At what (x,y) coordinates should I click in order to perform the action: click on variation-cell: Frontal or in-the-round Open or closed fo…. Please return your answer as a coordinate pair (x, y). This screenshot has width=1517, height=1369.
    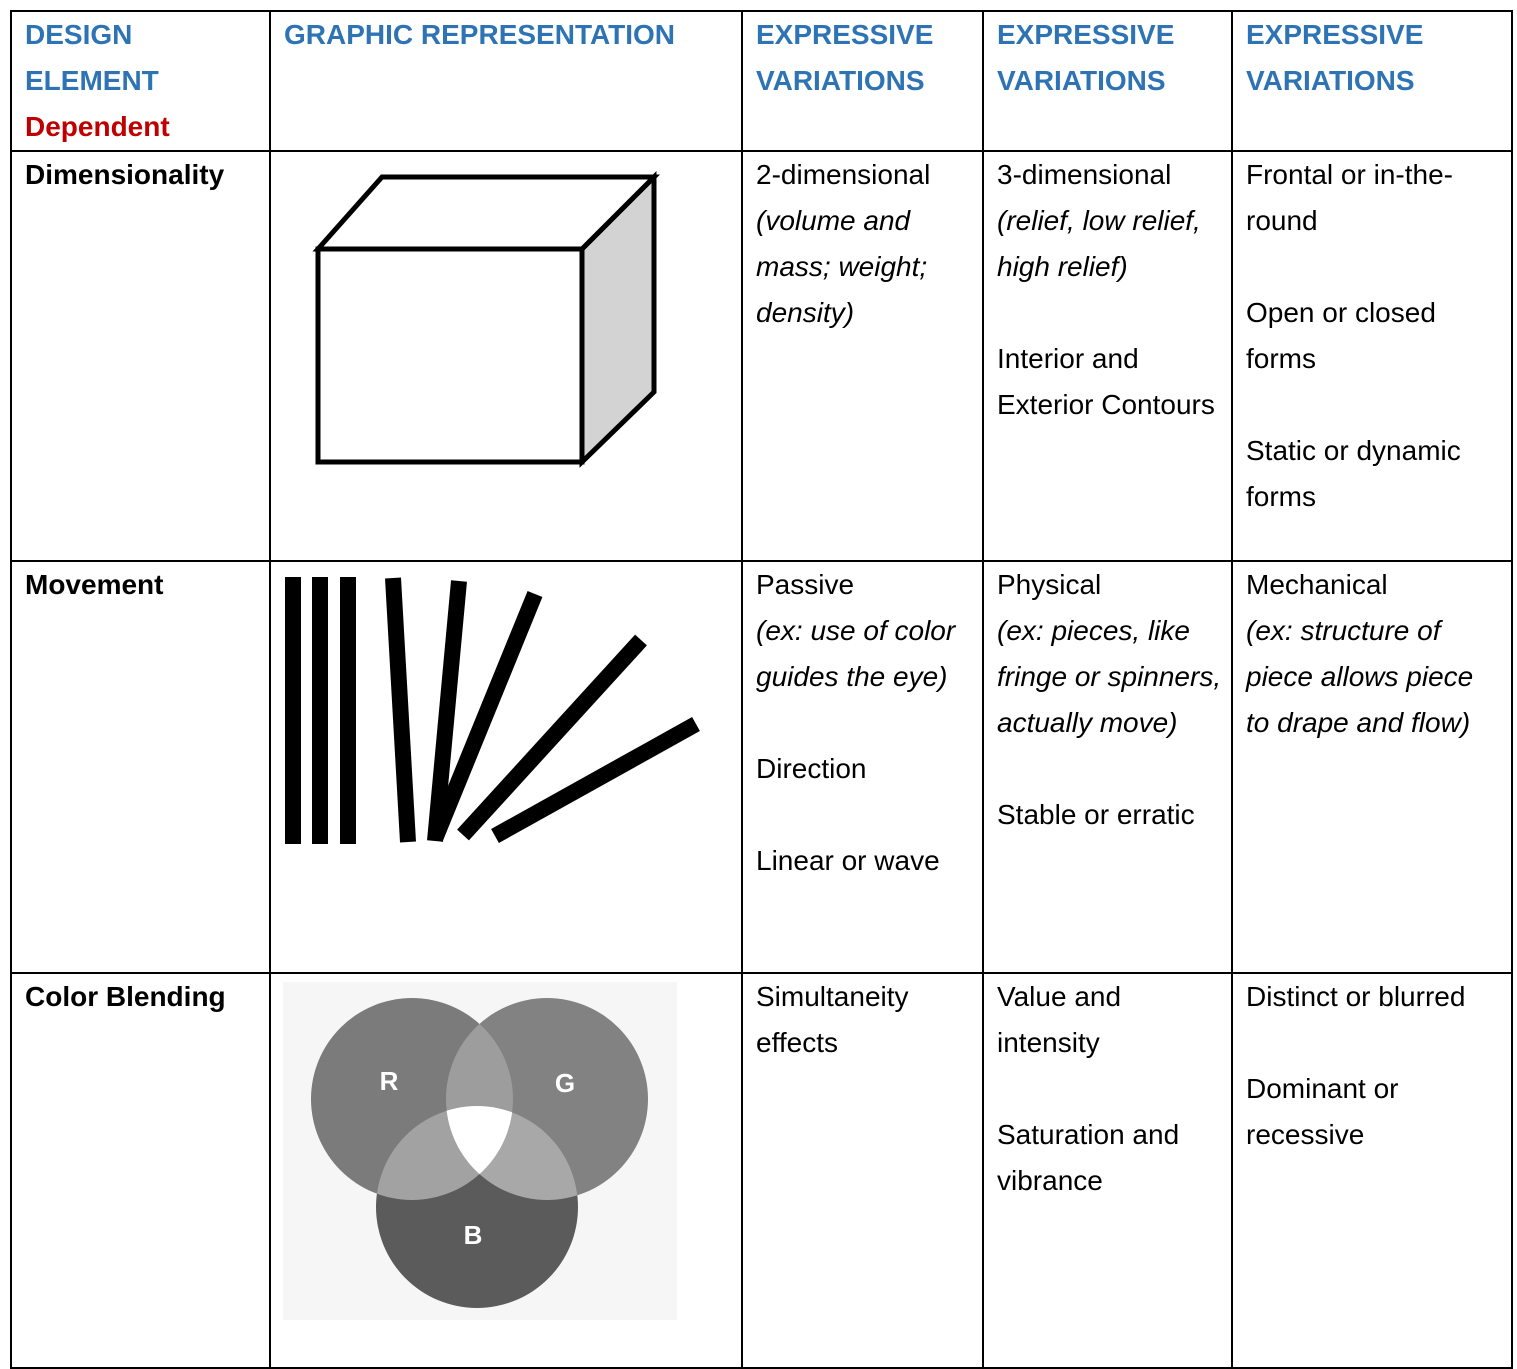
    Looking at the image, I should click on (1372, 356).